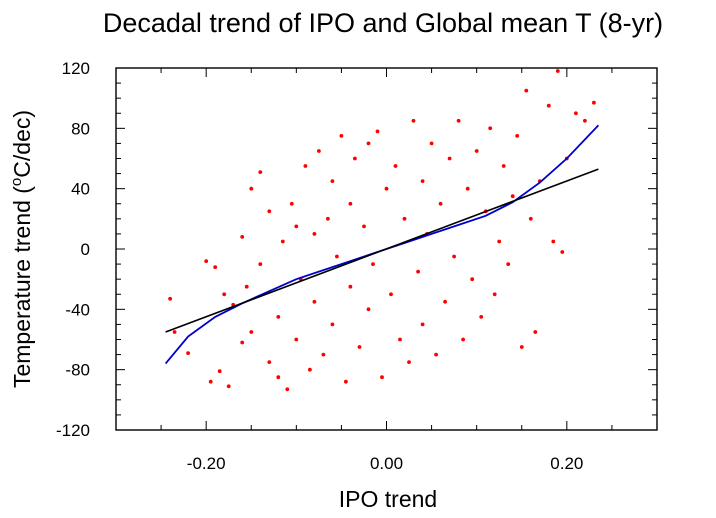 Image resolution: width=716 pixels, height=518 pixels. What do you see at coordinates (22, 287) in the screenshot?
I see `y-axis-title-prefix: Temperature trend (` at bounding box center [22, 287].